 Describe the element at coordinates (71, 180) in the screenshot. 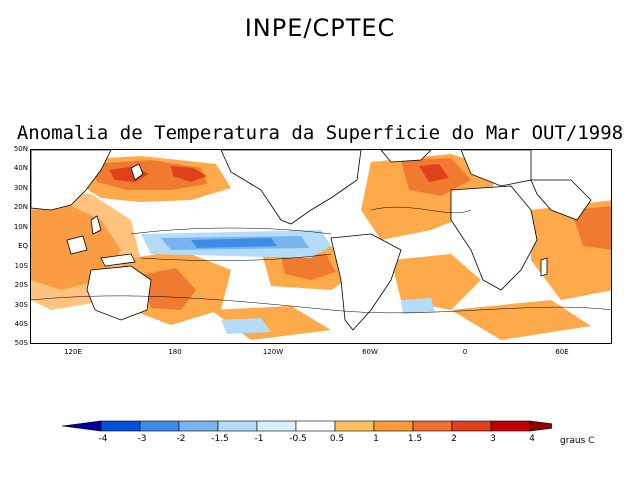

I see `land-asia` at that location.